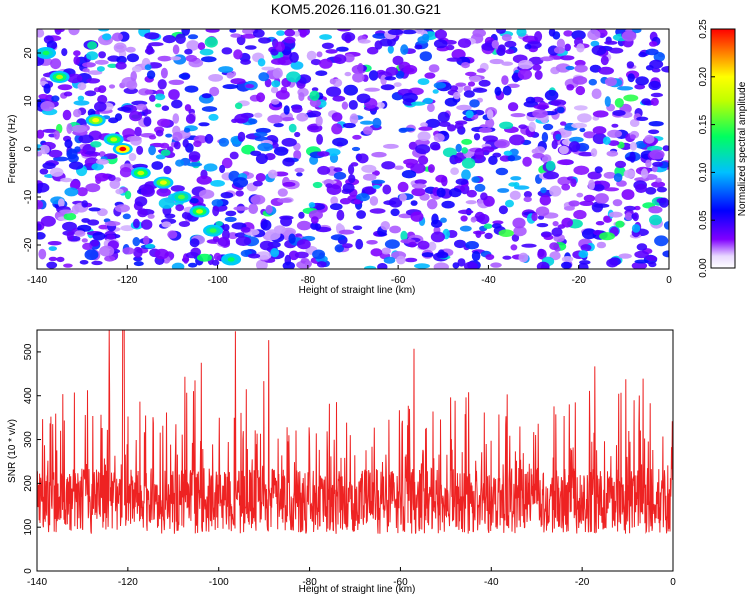  What do you see at coordinates (28, 351) in the screenshot?
I see `snr-y-tick-label: 500` at bounding box center [28, 351].